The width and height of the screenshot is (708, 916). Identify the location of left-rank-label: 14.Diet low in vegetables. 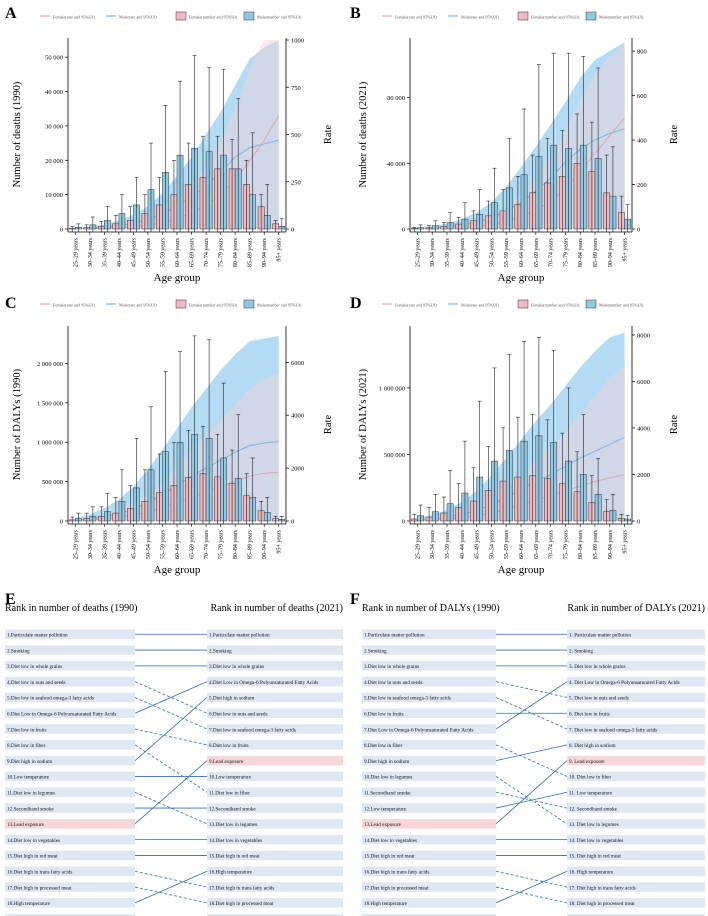
(390, 841).